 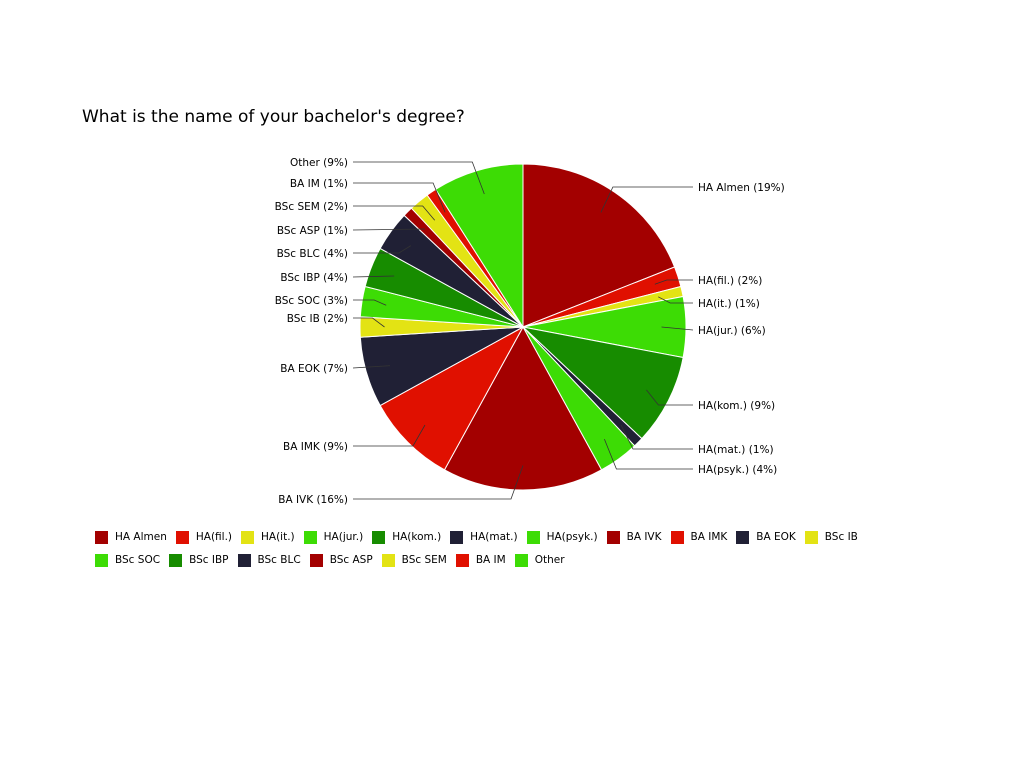 What do you see at coordinates (314, 278) in the screenshot?
I see `slice-label-bsc-ibp: BSc IBP (4%)` at bounding box center [314, 278].